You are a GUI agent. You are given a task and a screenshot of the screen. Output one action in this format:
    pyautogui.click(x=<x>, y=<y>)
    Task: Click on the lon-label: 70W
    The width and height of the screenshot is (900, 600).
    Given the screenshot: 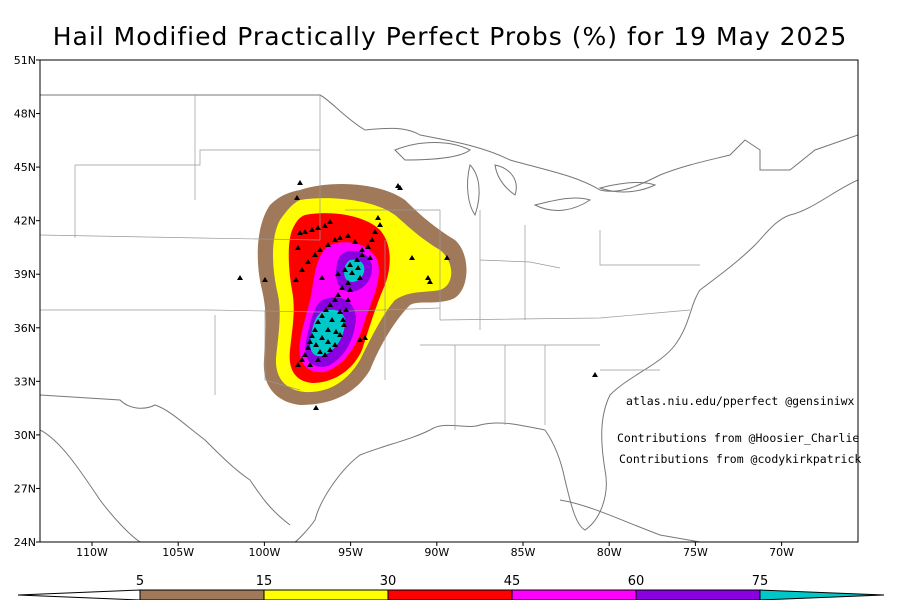 What is the action you would take?
    pyautogui.click(x=781, y=552)
    